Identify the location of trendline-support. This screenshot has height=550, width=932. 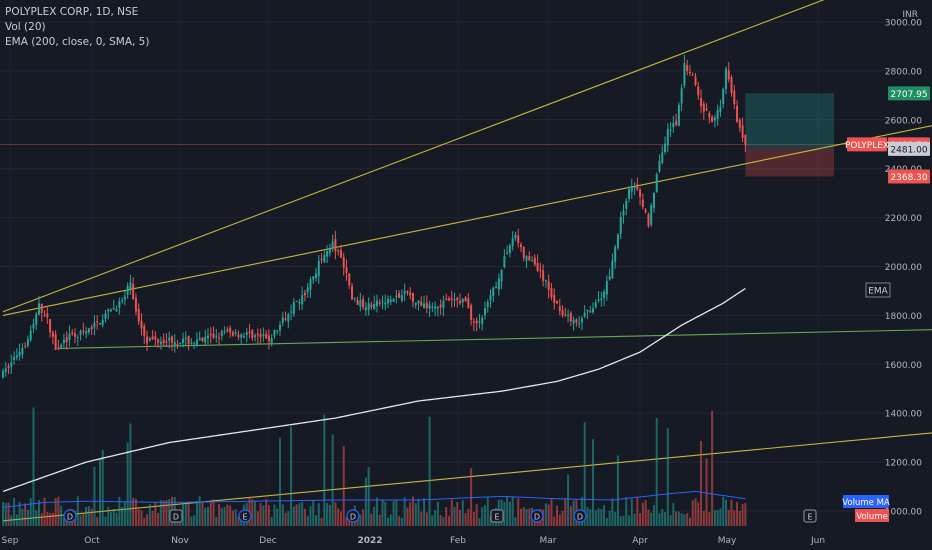
(495, 339).